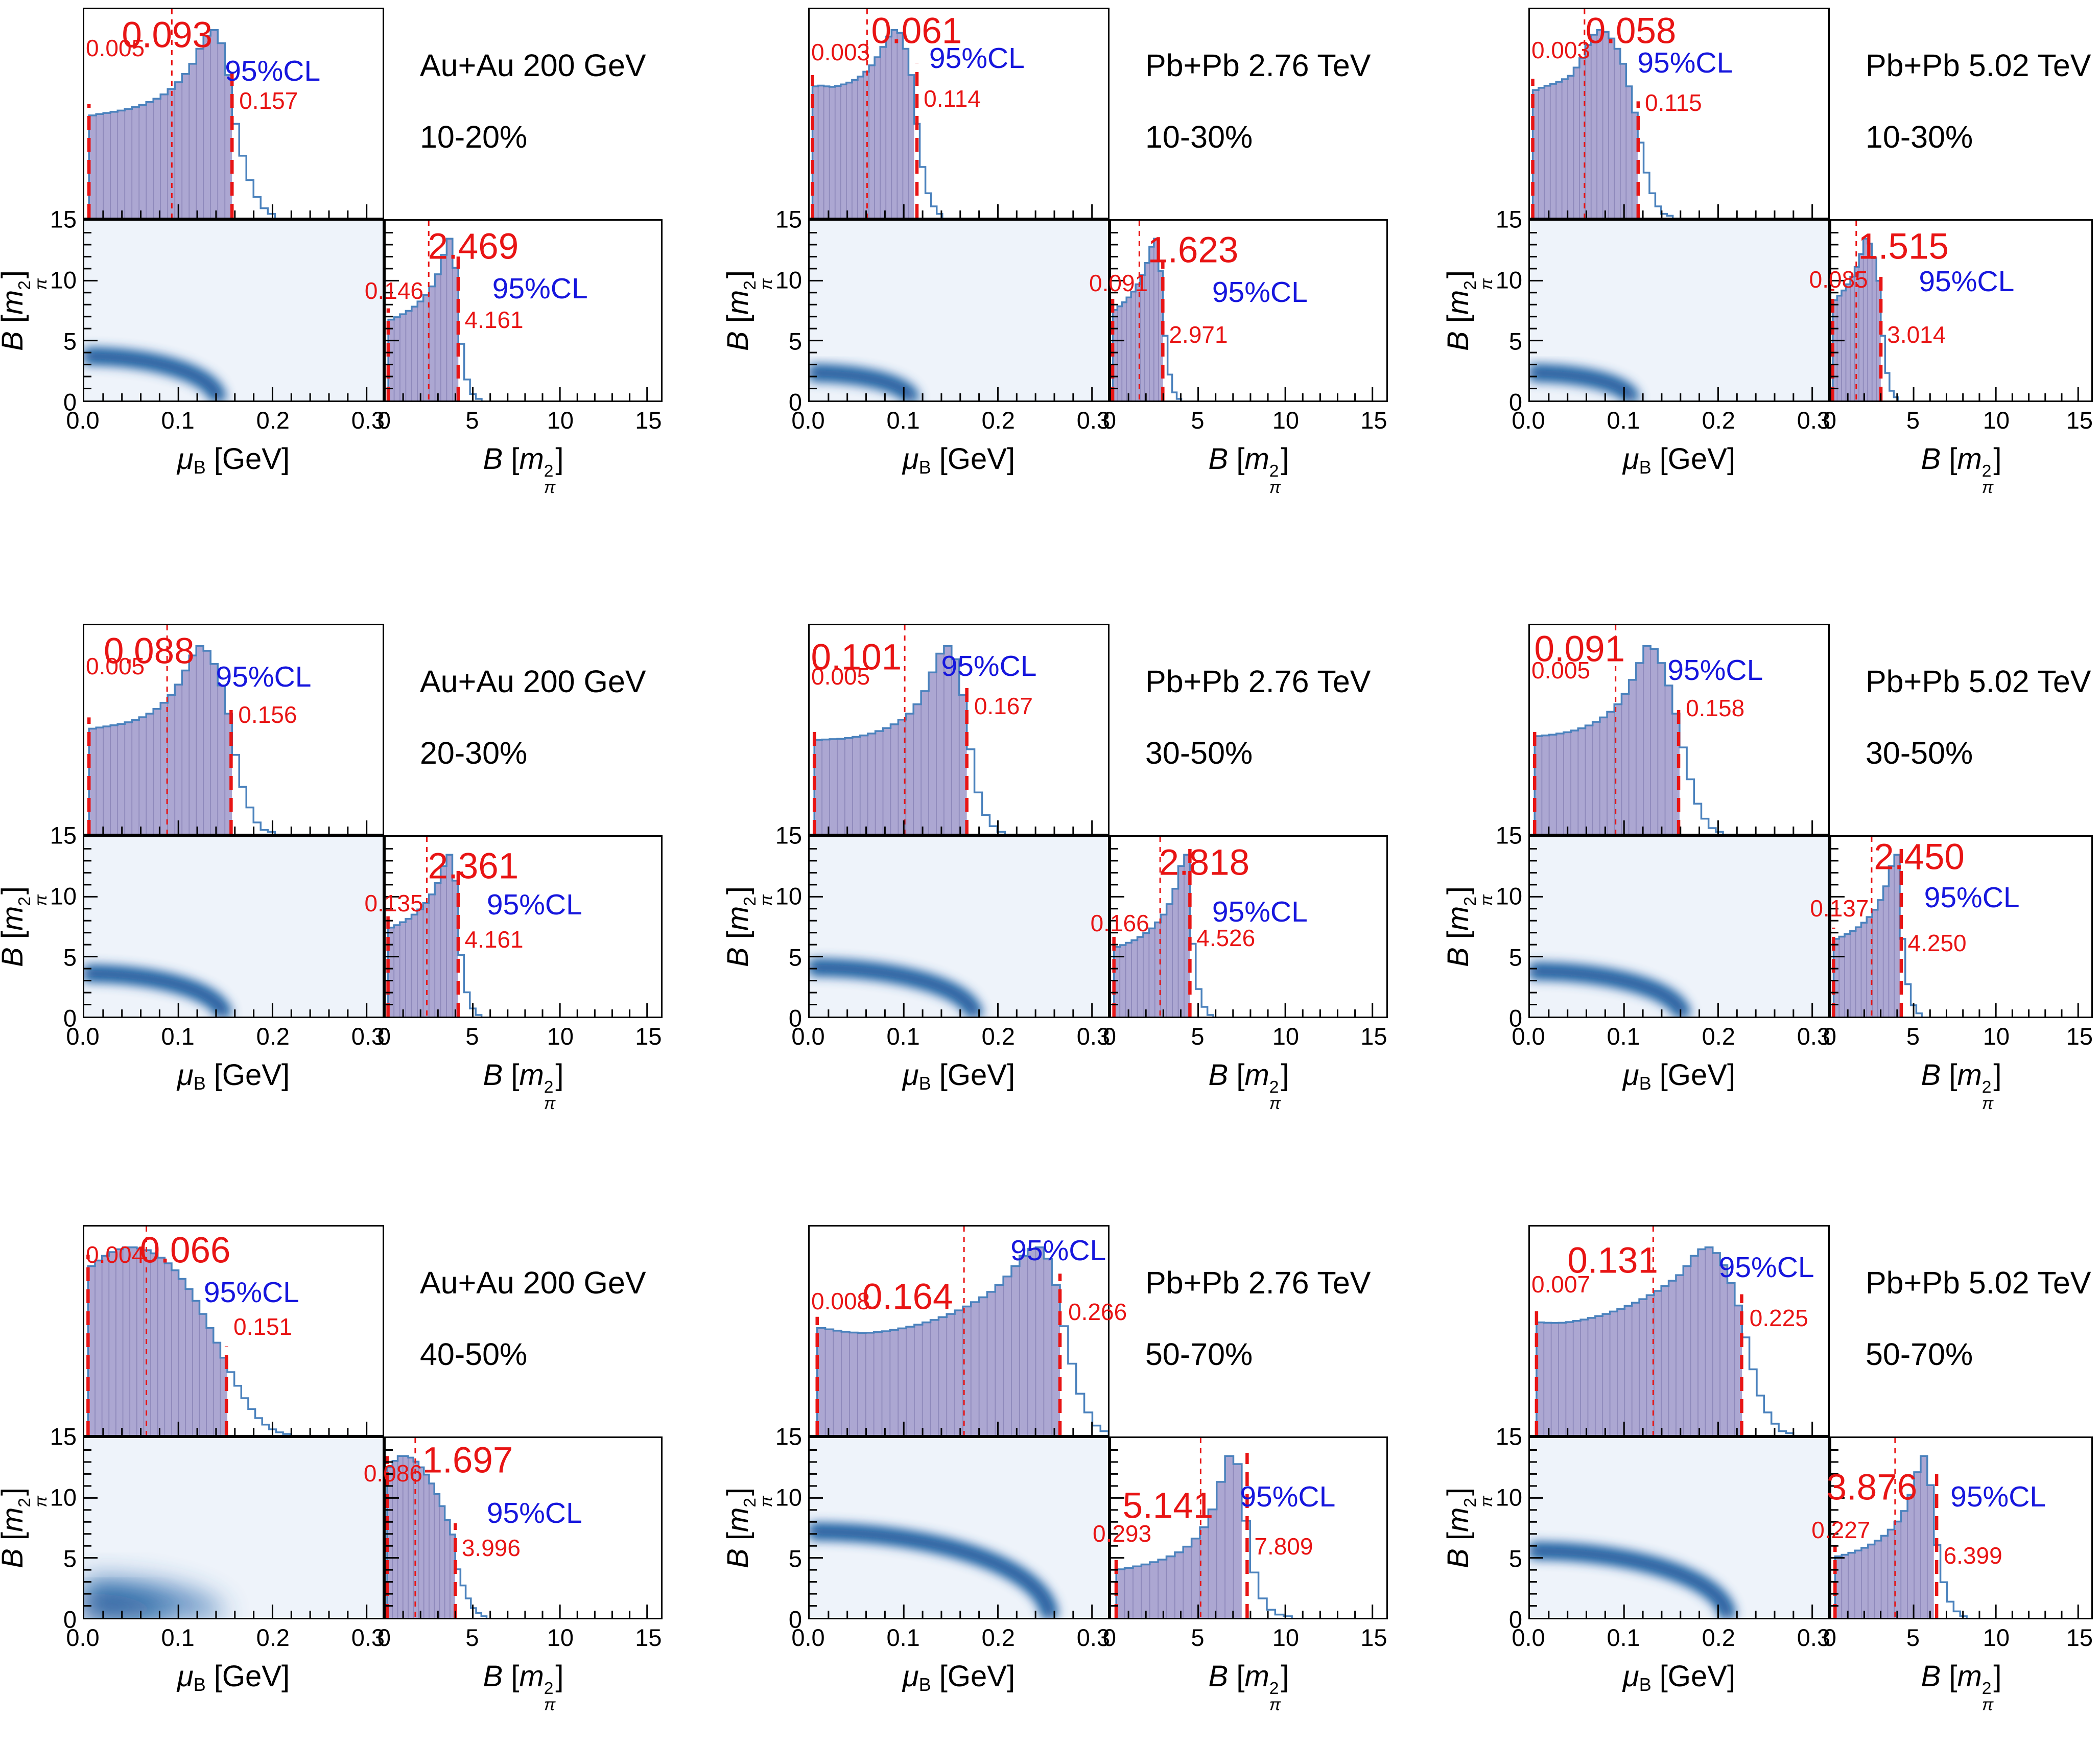 This screenshot has height=1744, width=2100. Describe the element at coordinates (1998, 1497) in the screenshot. I see `confidence-level-label-b: 95%CL` at that location.